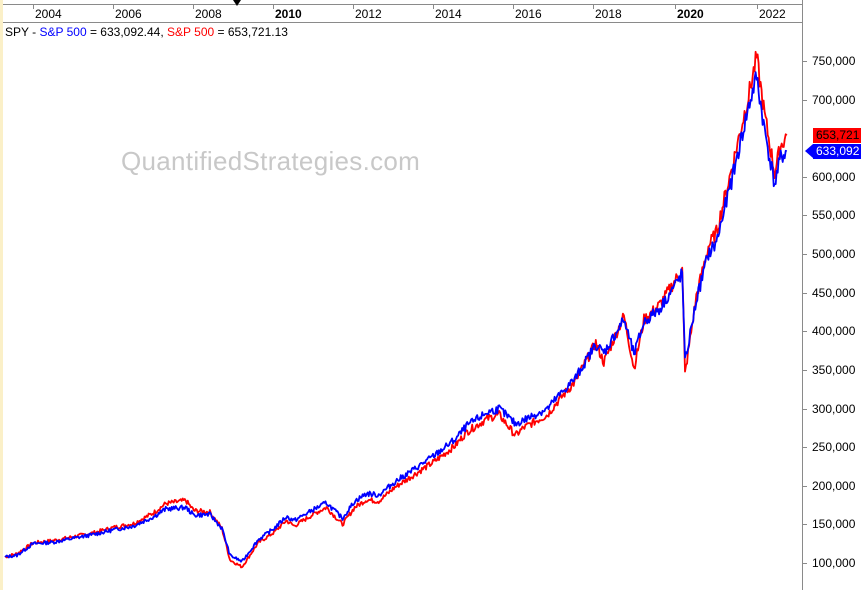  Describe the element at coordinates (63, 32) in the screenshot. I see `legend-series-blue-name: S&P 500` at that location.